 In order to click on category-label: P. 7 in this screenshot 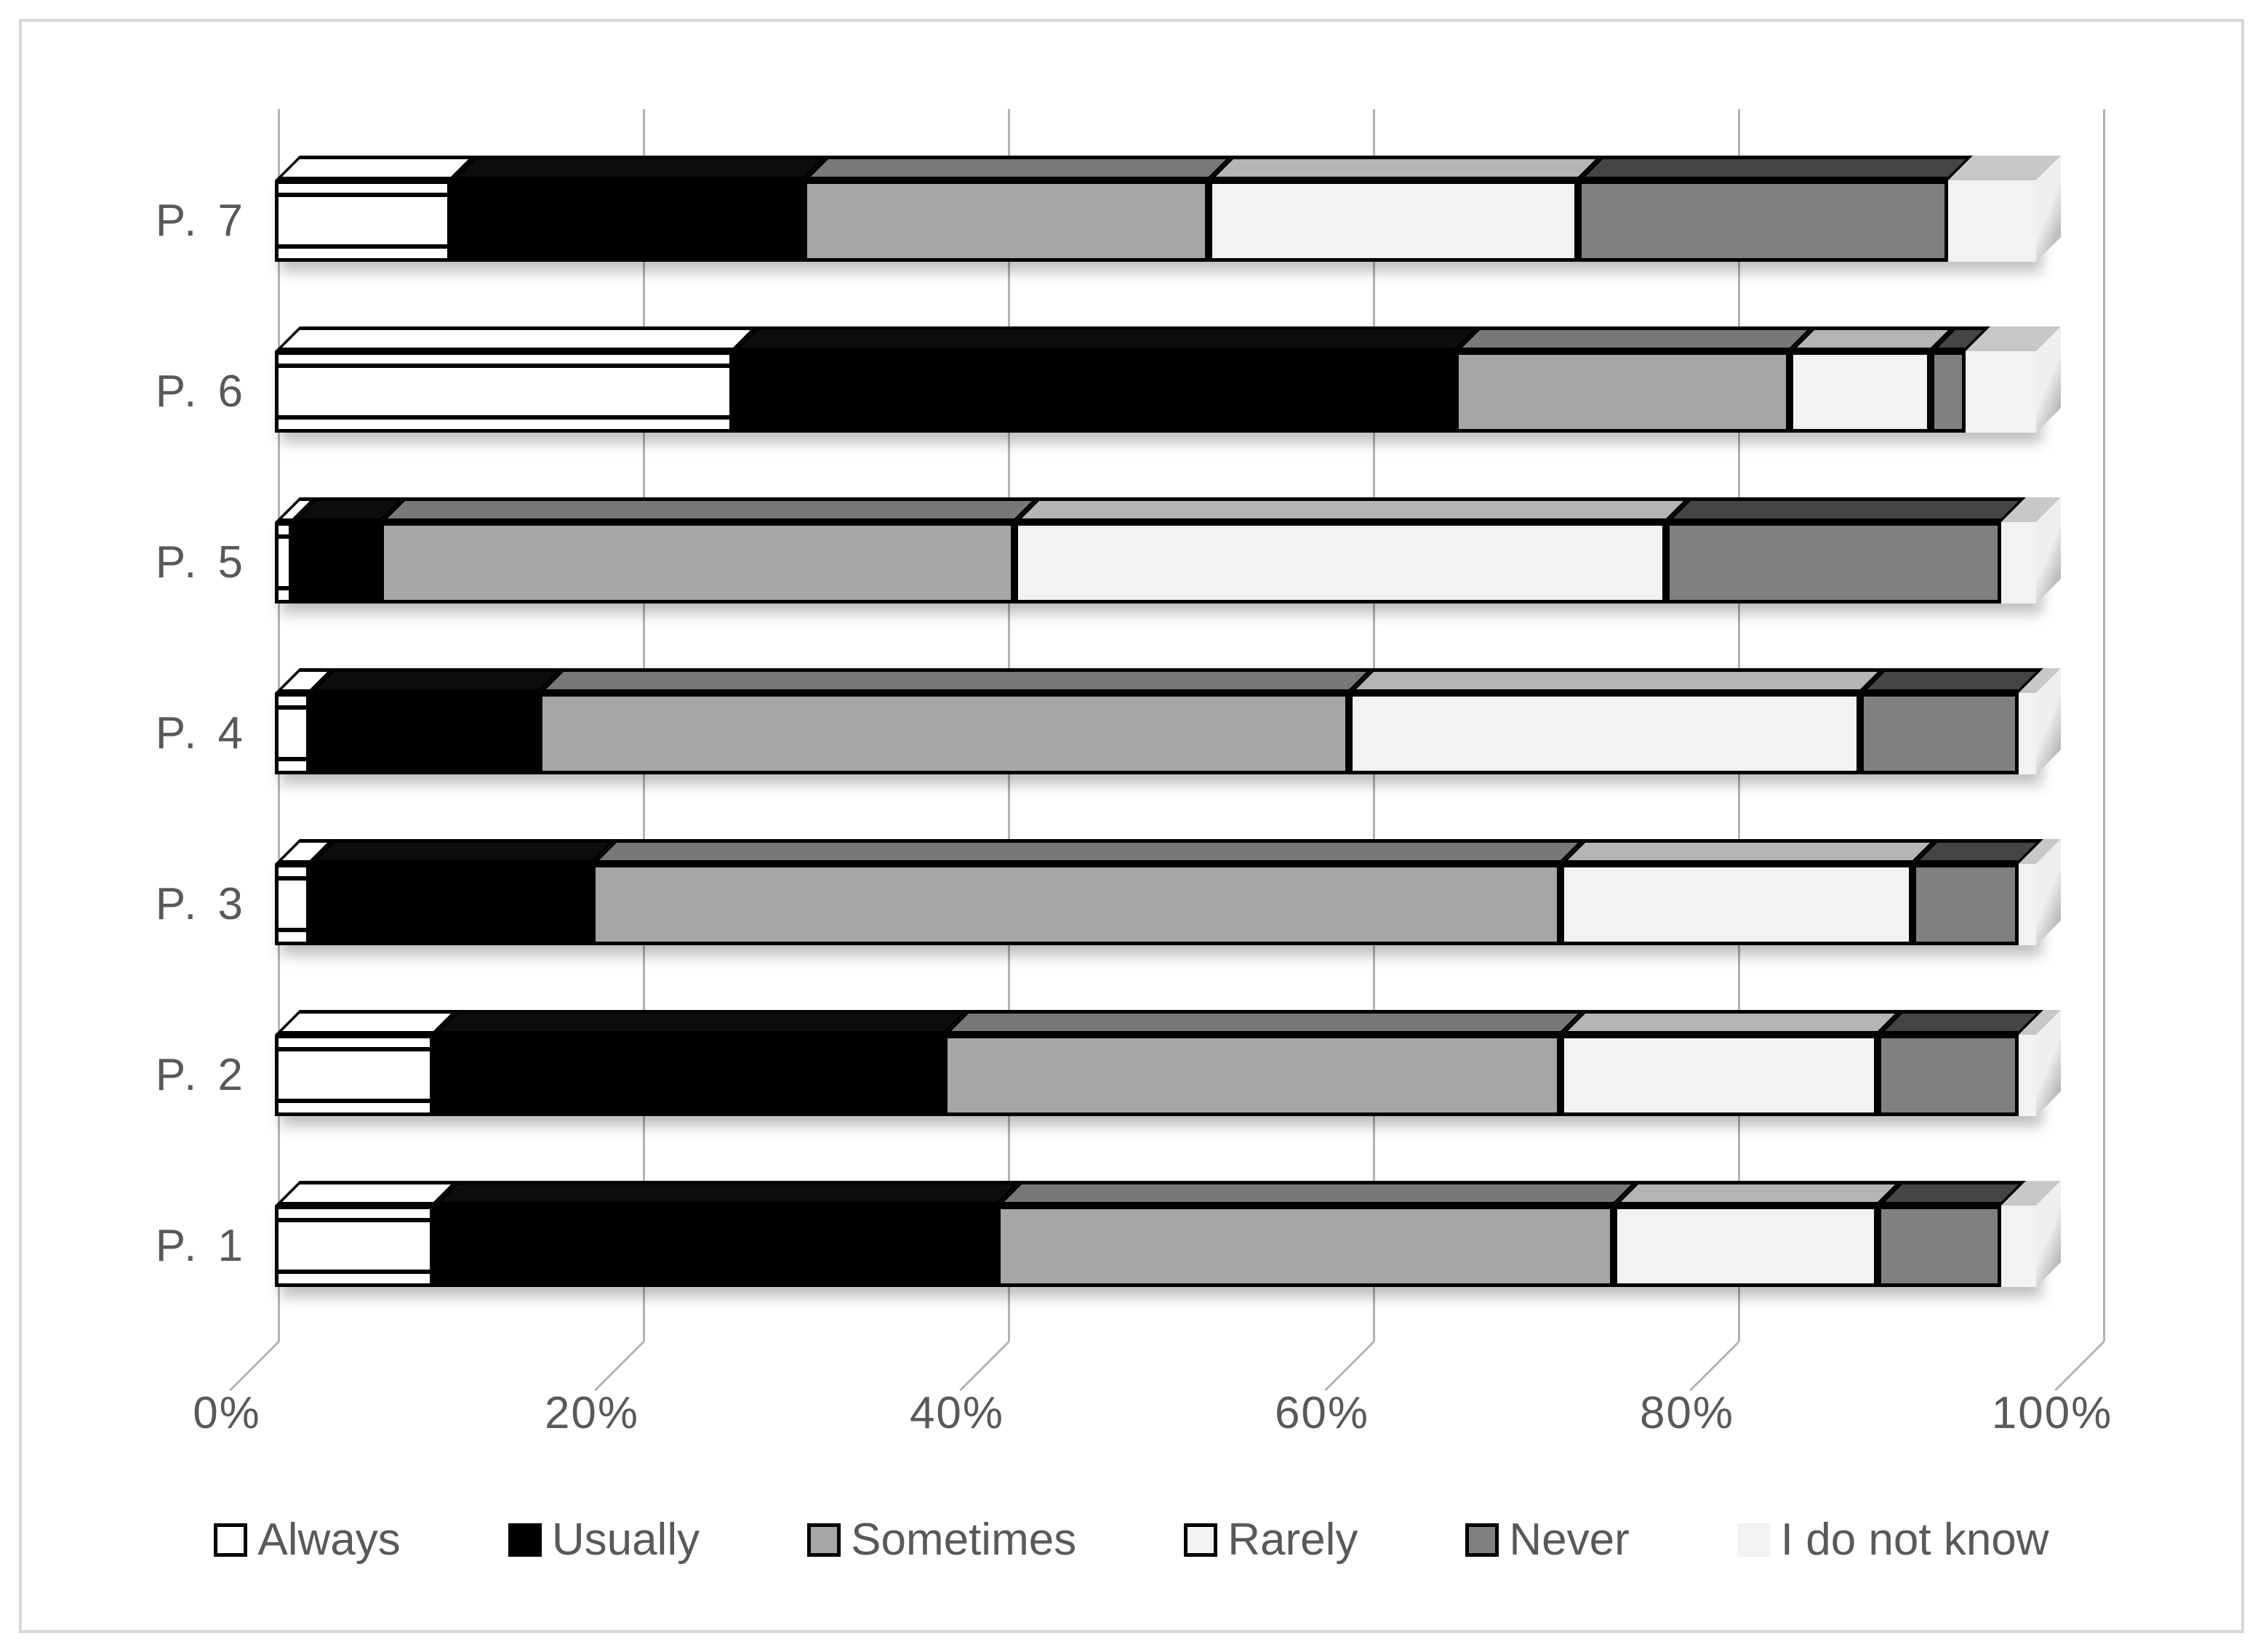, I will do `click(201, 221)`.